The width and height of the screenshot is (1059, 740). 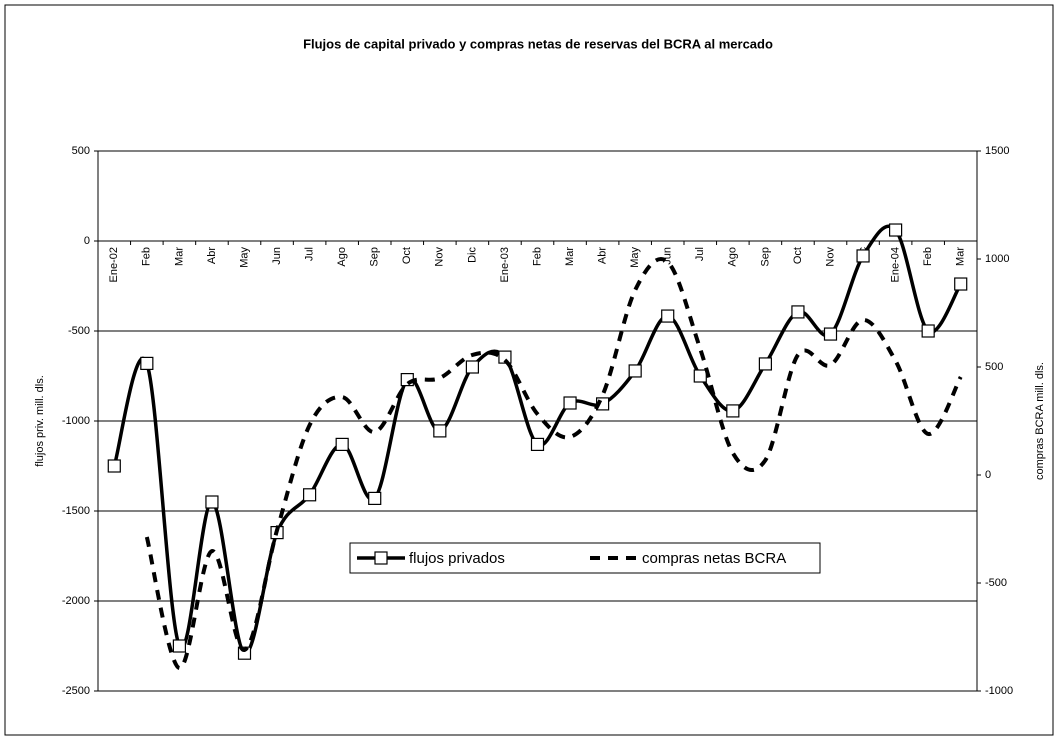 What do you see at coordinates (996, 583) in the screenshot?
I see `y2-tick-label: -500` at bounding box center [996, 583].